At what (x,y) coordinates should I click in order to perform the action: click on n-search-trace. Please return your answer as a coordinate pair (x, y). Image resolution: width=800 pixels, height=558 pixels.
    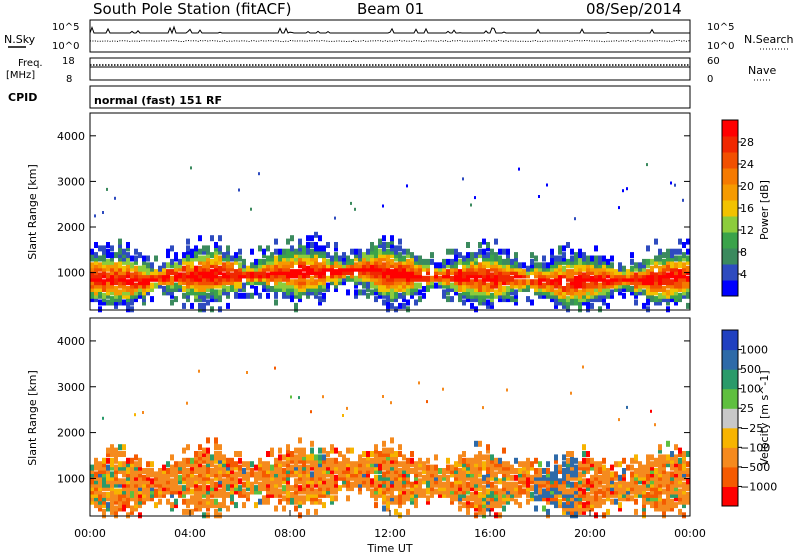
    Looking at the image, I should click on (390, 41).